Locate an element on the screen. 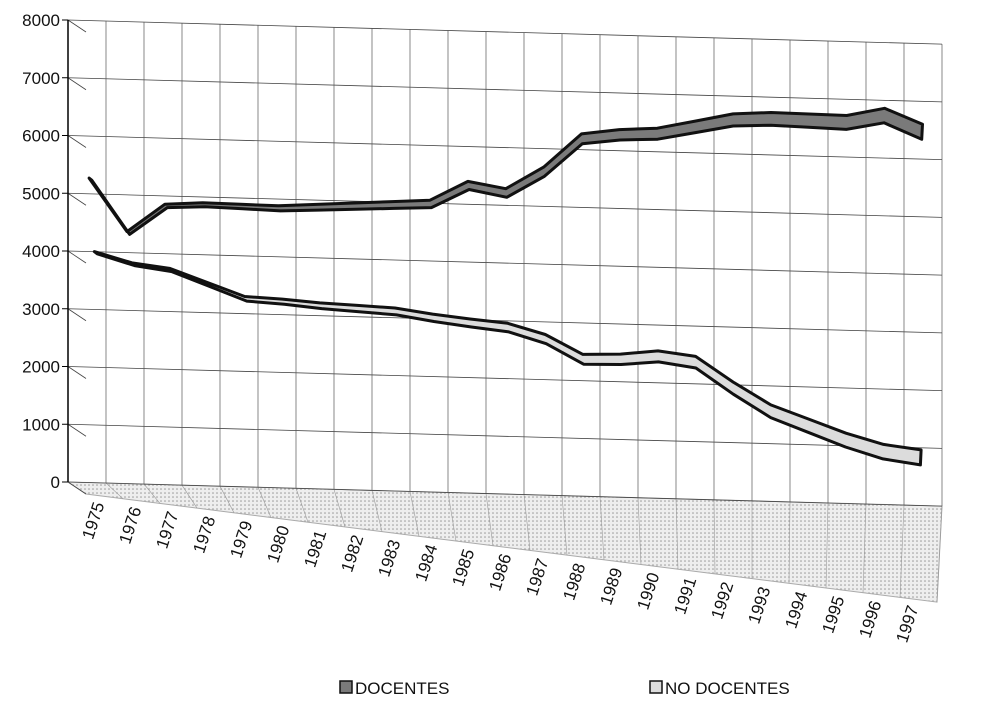 The height and width of the screenshot is (706, 991). x-tick-label: 1976 is located at coordinates (131, 525).